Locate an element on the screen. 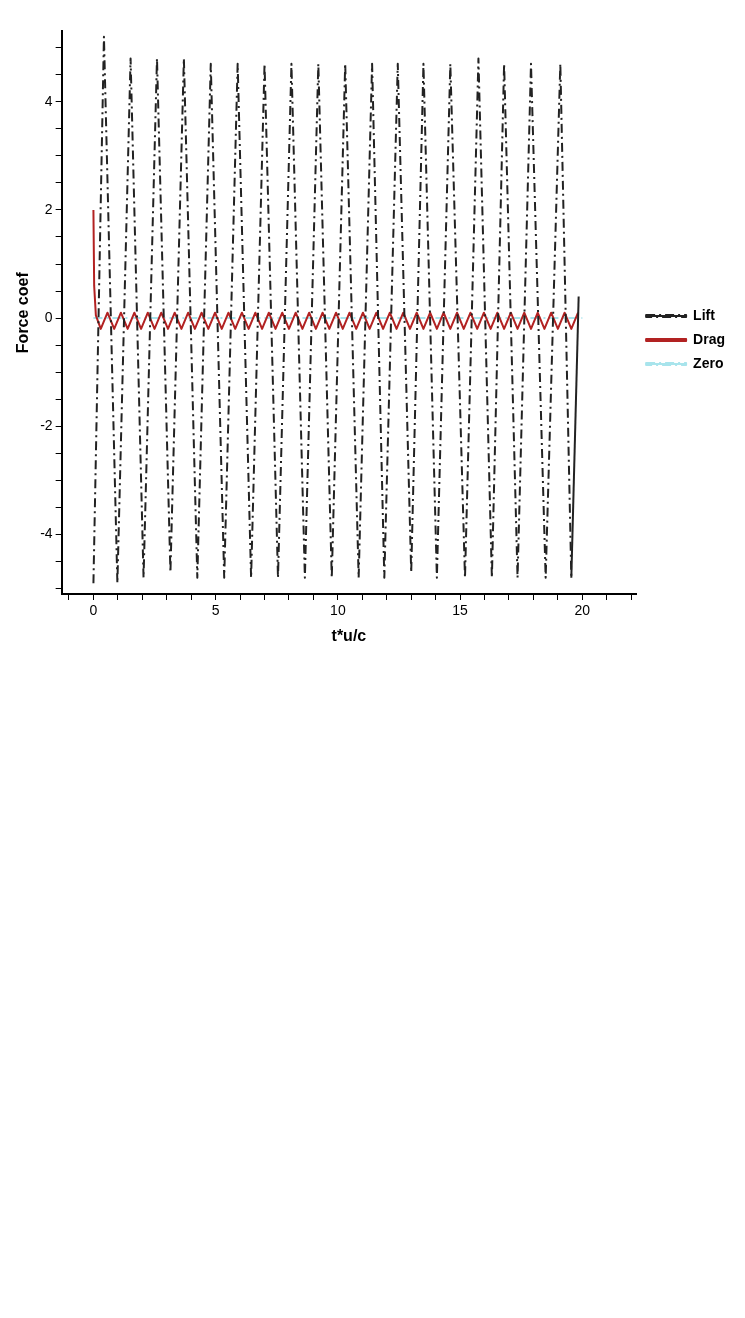 This screenshot has height=1318, width=745. x-tick-label: 15 is located at coordinates (460, 610).